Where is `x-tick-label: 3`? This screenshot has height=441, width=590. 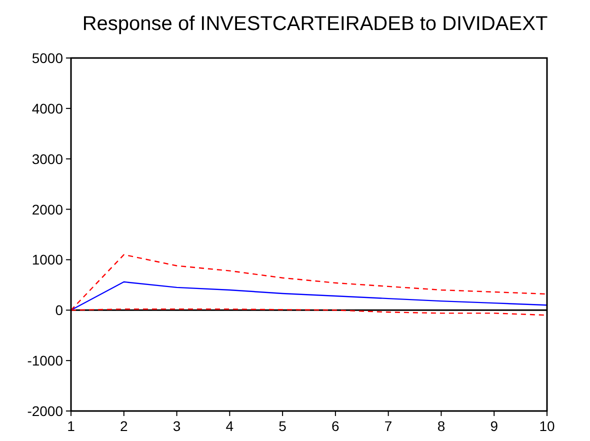
x-tick-label: 3 is located at coordinates (176, 426).